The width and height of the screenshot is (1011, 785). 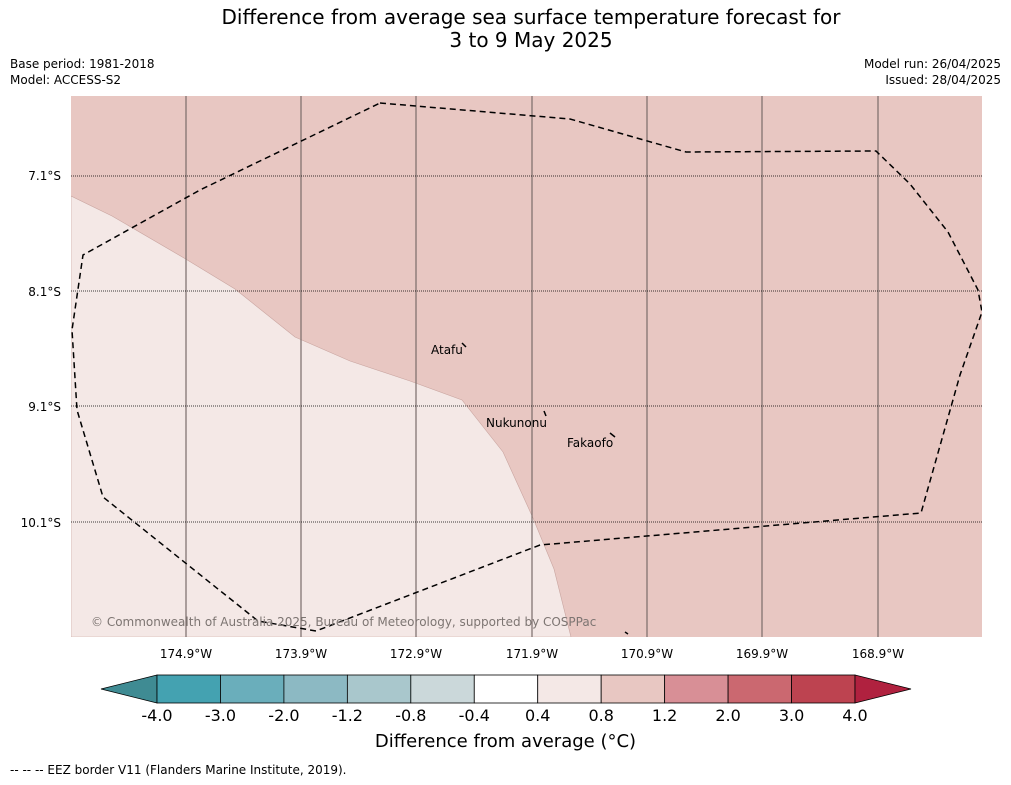 I want to click on lon-label-5: 170.9°W, so click(x=647, y=654).